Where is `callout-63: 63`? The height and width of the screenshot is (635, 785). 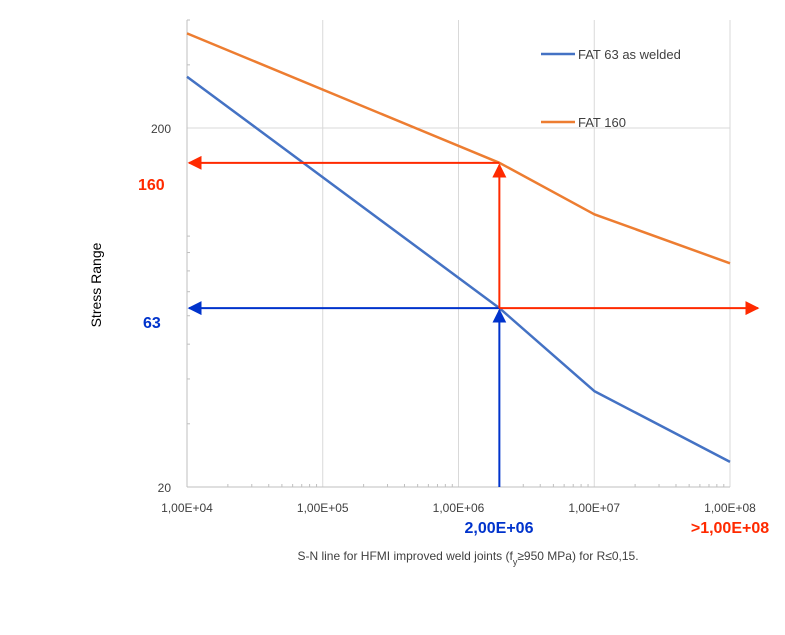 callout-63: 63 is located at coordinates (152, 323).